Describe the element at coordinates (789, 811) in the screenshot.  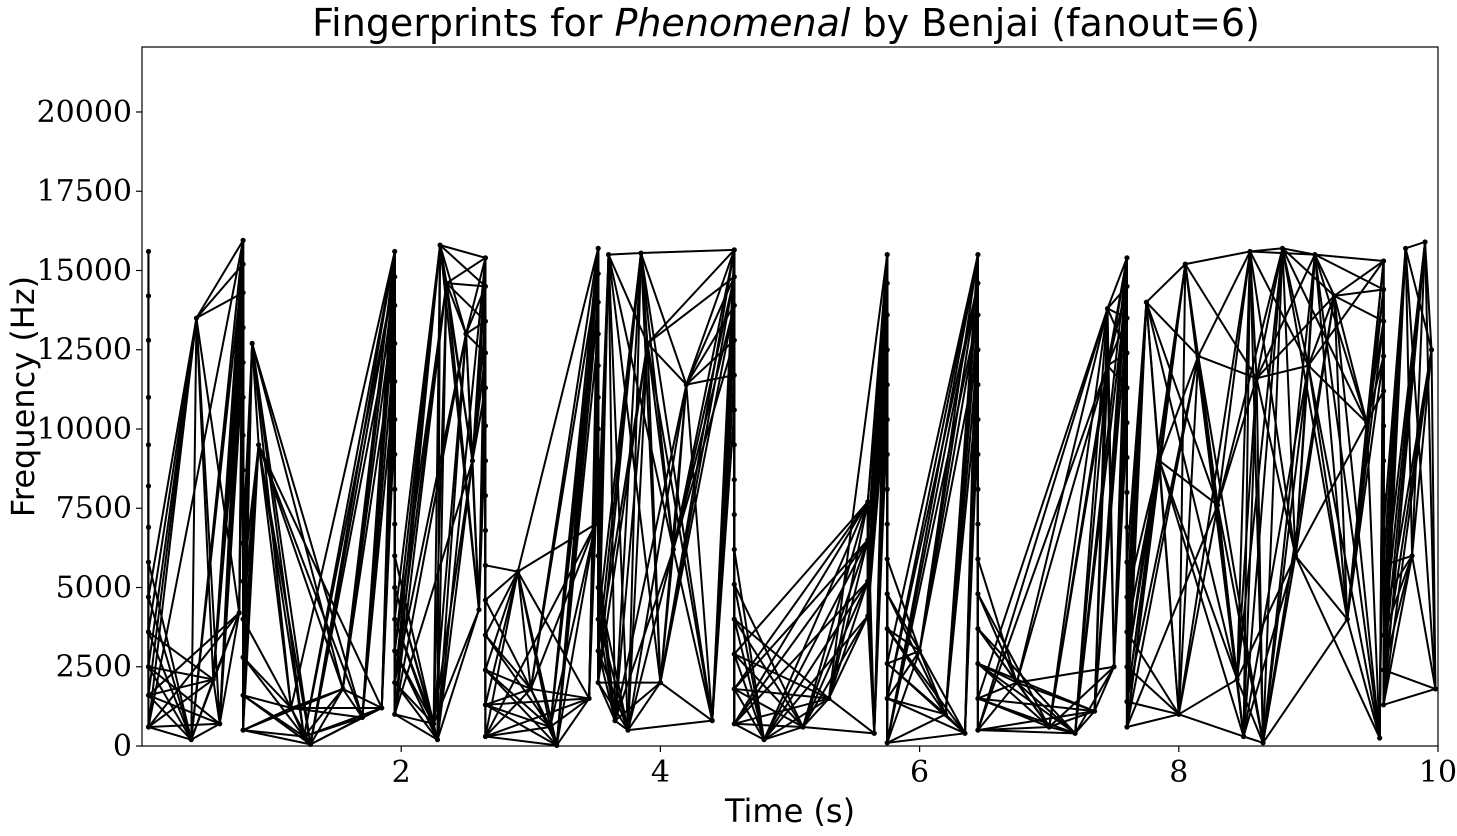
I see `x-axis-label: Time (s)` at that location.